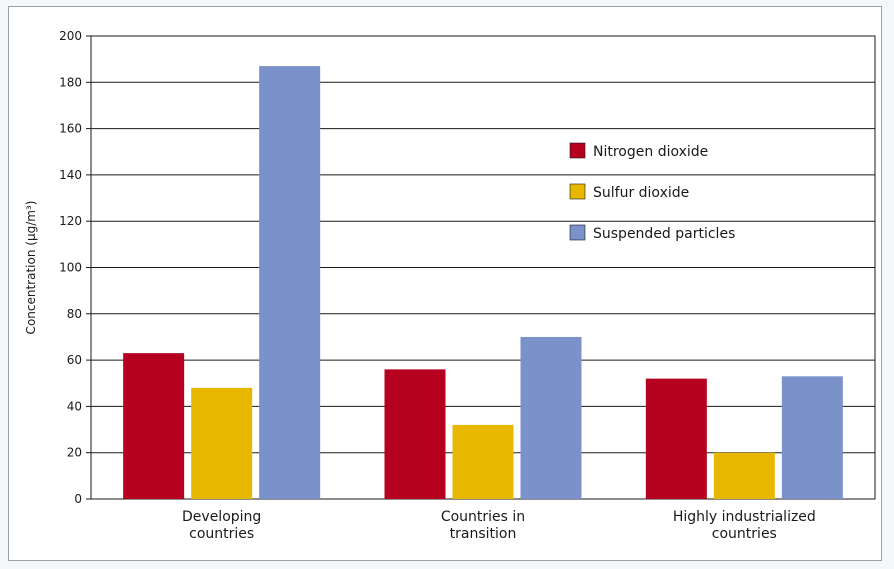 The image size is (894, 569). What do you see at coordinates (70, 268) in the screenshot?
I see `y-tick-label: 100` at bounding box center [70, 268].